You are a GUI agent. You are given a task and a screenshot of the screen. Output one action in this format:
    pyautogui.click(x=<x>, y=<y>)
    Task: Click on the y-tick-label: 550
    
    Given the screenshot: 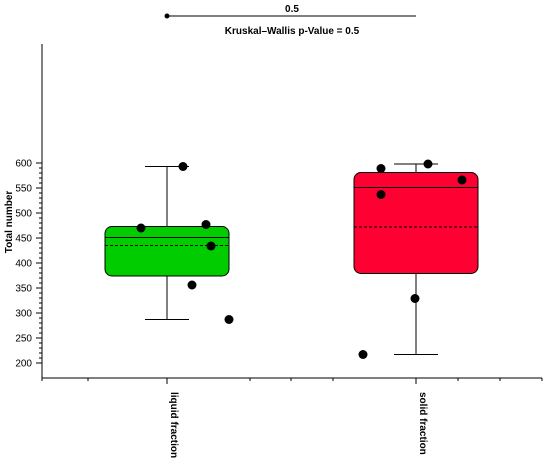 What is the action you would take?
    pyautogui.click(x=23, y=189)
    